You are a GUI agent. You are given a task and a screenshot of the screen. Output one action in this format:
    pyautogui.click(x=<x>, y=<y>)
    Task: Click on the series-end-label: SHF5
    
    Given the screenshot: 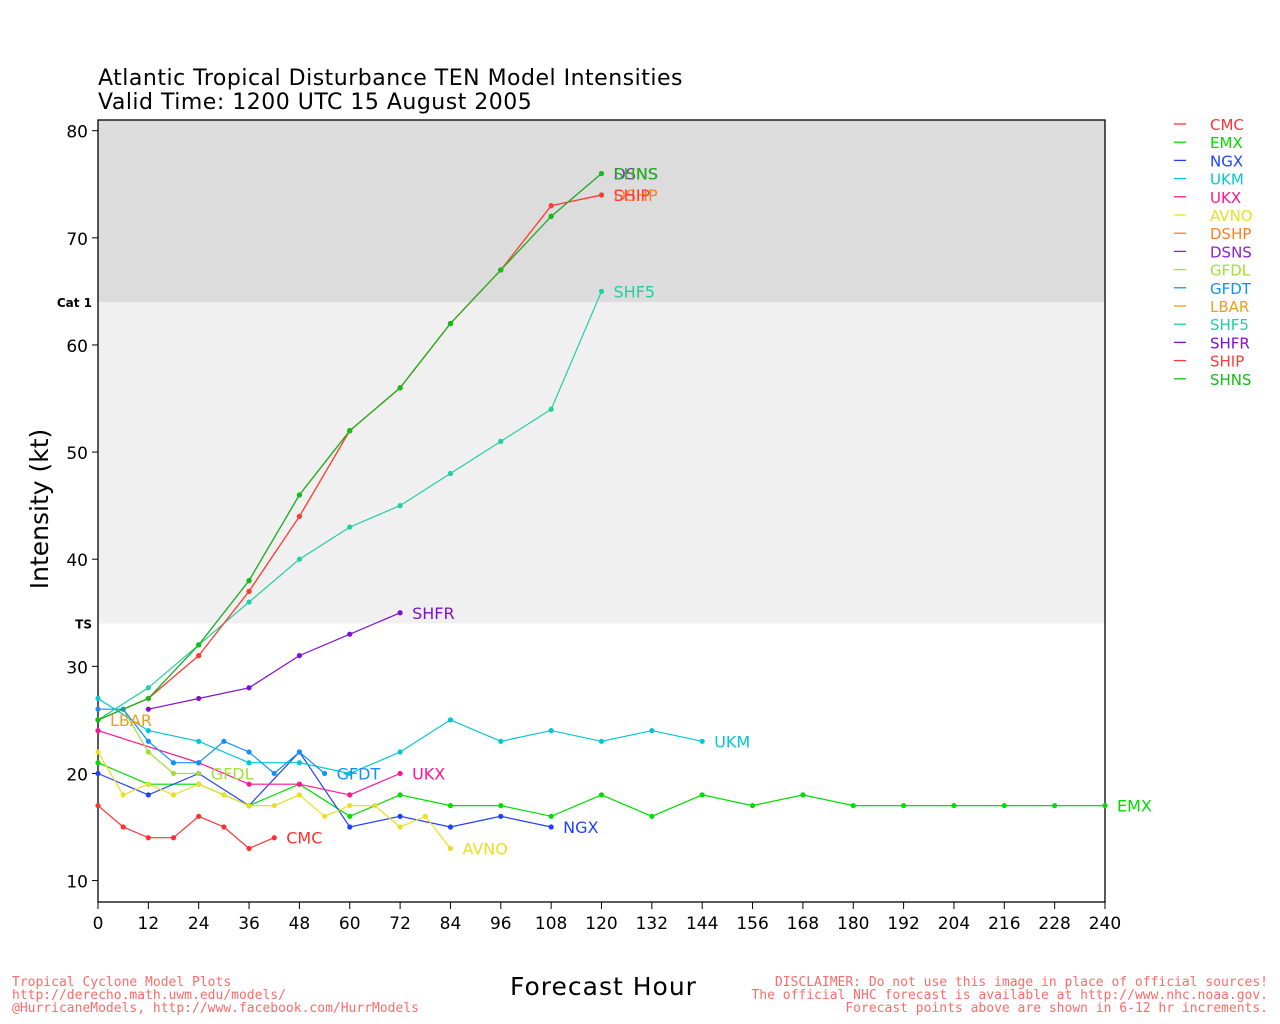 What is the action you would take?
    pyautogui.click(x=635, y=291)
    